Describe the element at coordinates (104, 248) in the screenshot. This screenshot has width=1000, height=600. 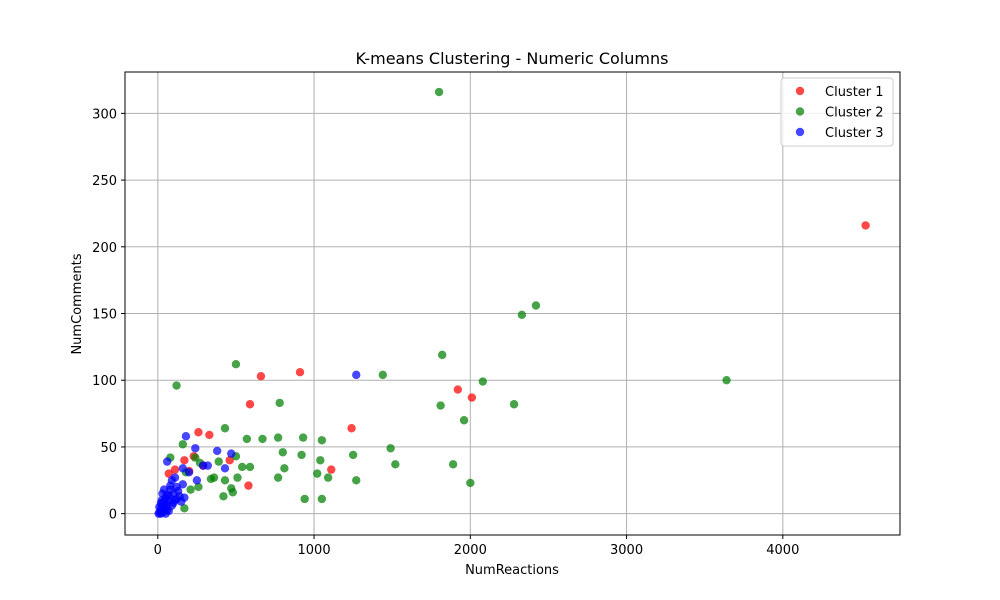
I see `y-tick-label: 200` at that location.